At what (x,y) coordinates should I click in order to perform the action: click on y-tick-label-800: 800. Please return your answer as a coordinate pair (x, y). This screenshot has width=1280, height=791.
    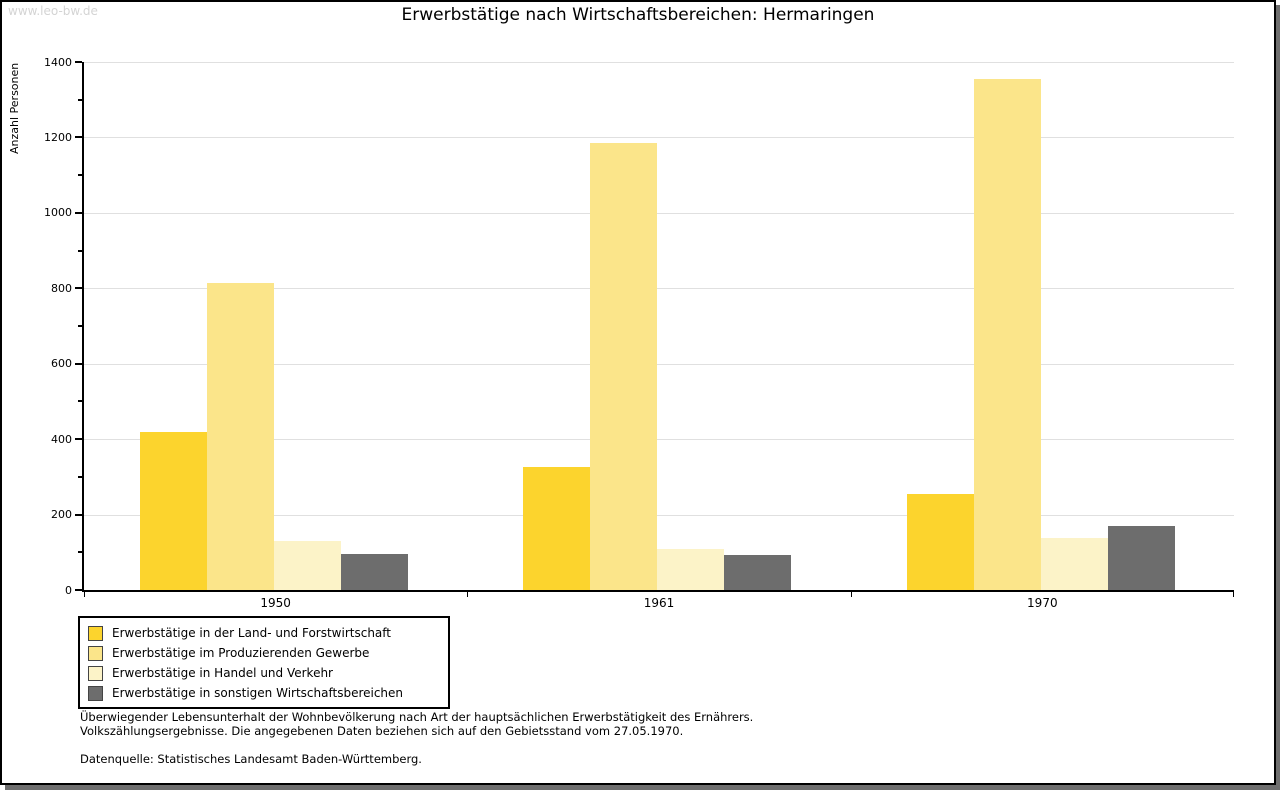
    Looking at the image, I should click on (61, 288).